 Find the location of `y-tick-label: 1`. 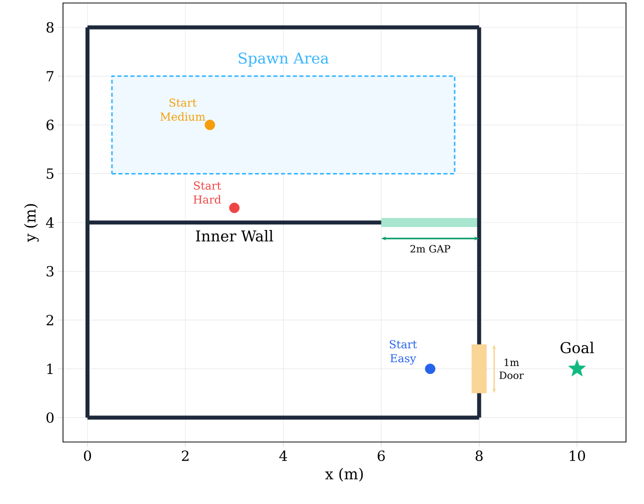

y-tick-label: 1 is located at coordinates (50, 369).